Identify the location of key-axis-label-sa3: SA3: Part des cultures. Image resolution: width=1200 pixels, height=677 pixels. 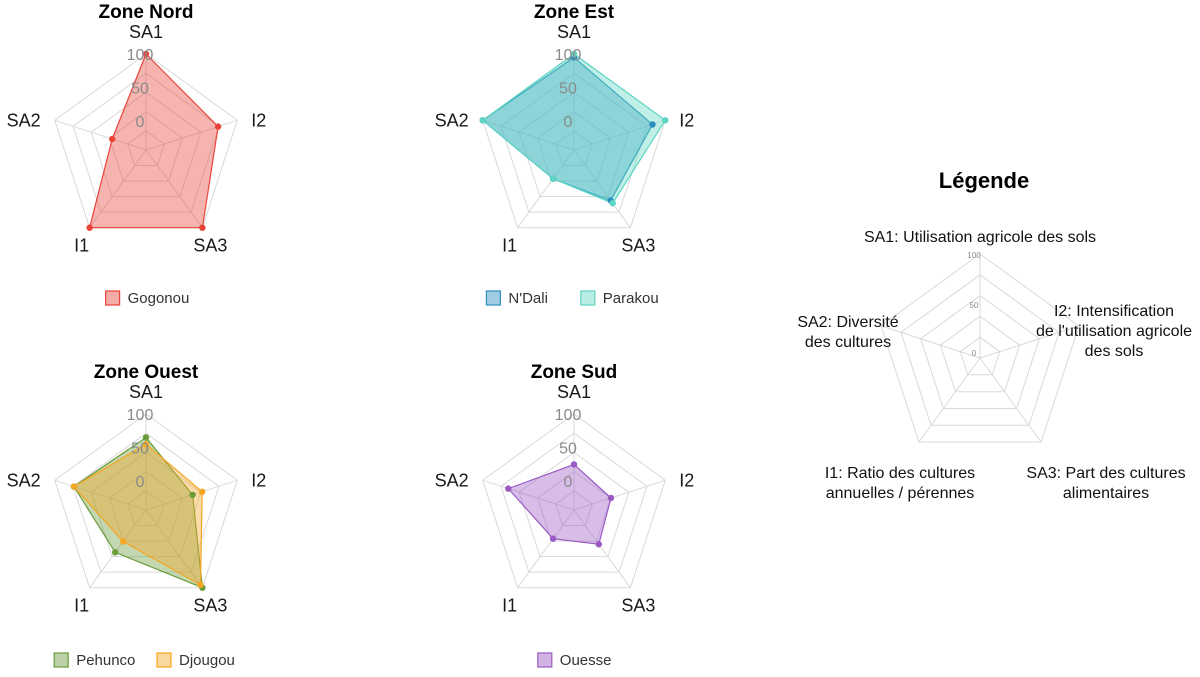
(1105, 473).